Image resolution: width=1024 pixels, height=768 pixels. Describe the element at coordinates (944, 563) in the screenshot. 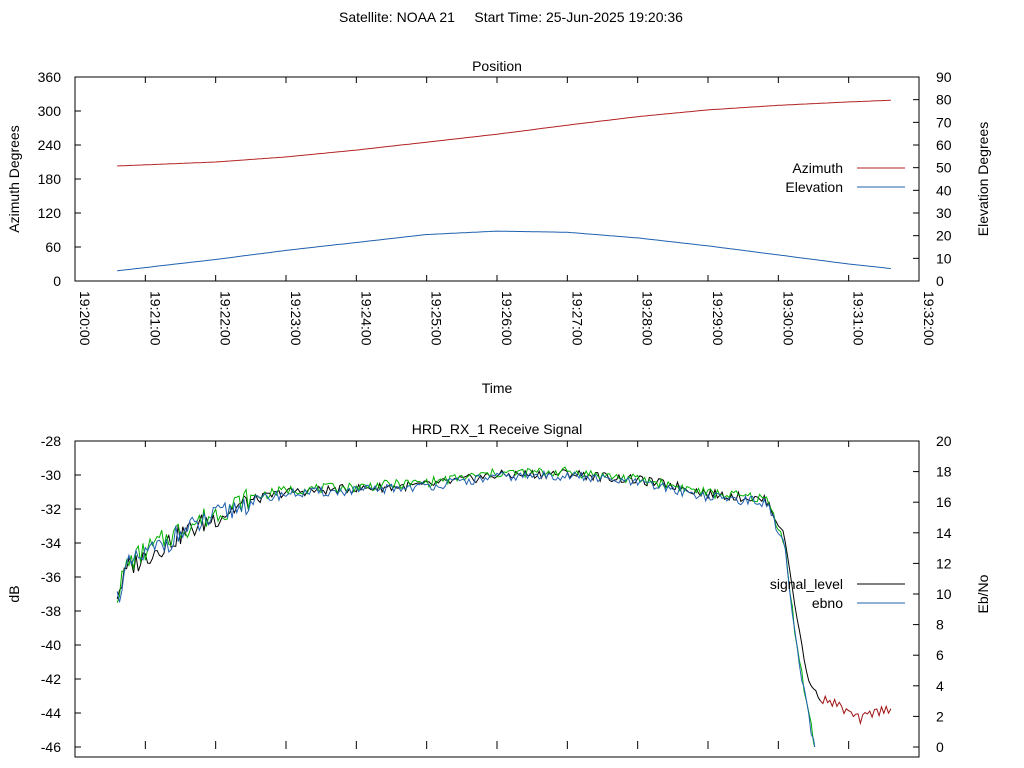

I see `y2-tick-label: 12` at that location.